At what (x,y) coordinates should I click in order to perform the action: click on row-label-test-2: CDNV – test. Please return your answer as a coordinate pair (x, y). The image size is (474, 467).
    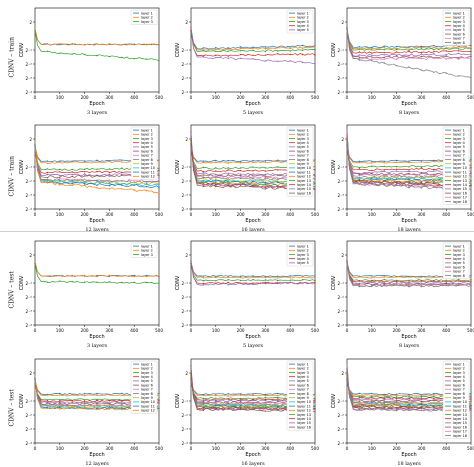
    Looking at the image, I should click on (12, 408).